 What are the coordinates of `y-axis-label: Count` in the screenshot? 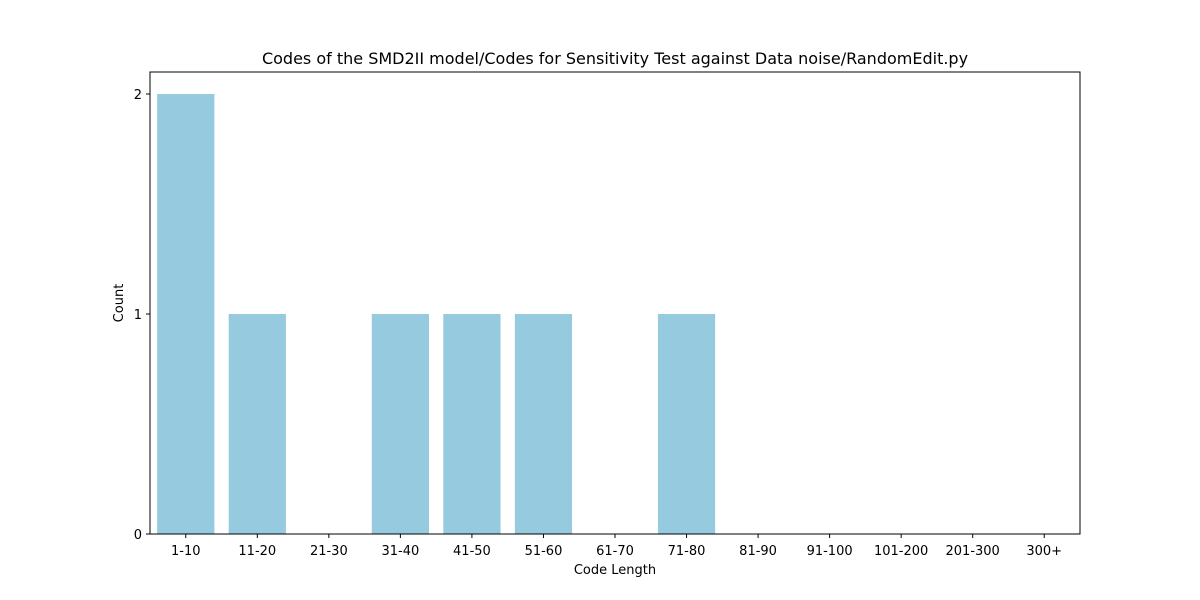 It's located at (119, 303).